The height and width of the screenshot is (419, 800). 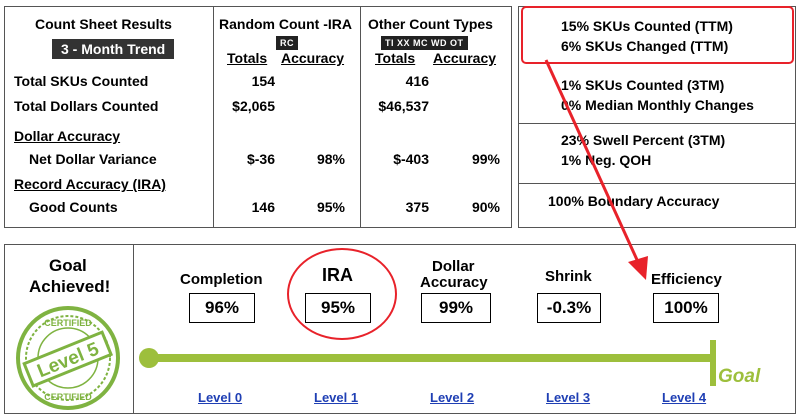 I want to click on progress-track, so click(x=432, y=358).